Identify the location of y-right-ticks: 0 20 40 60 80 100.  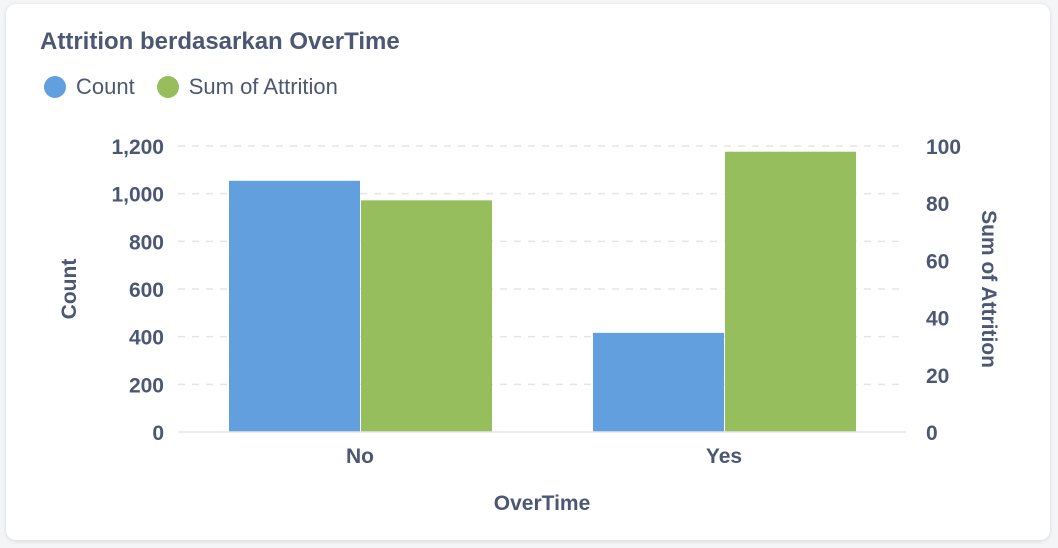
(943, 290).